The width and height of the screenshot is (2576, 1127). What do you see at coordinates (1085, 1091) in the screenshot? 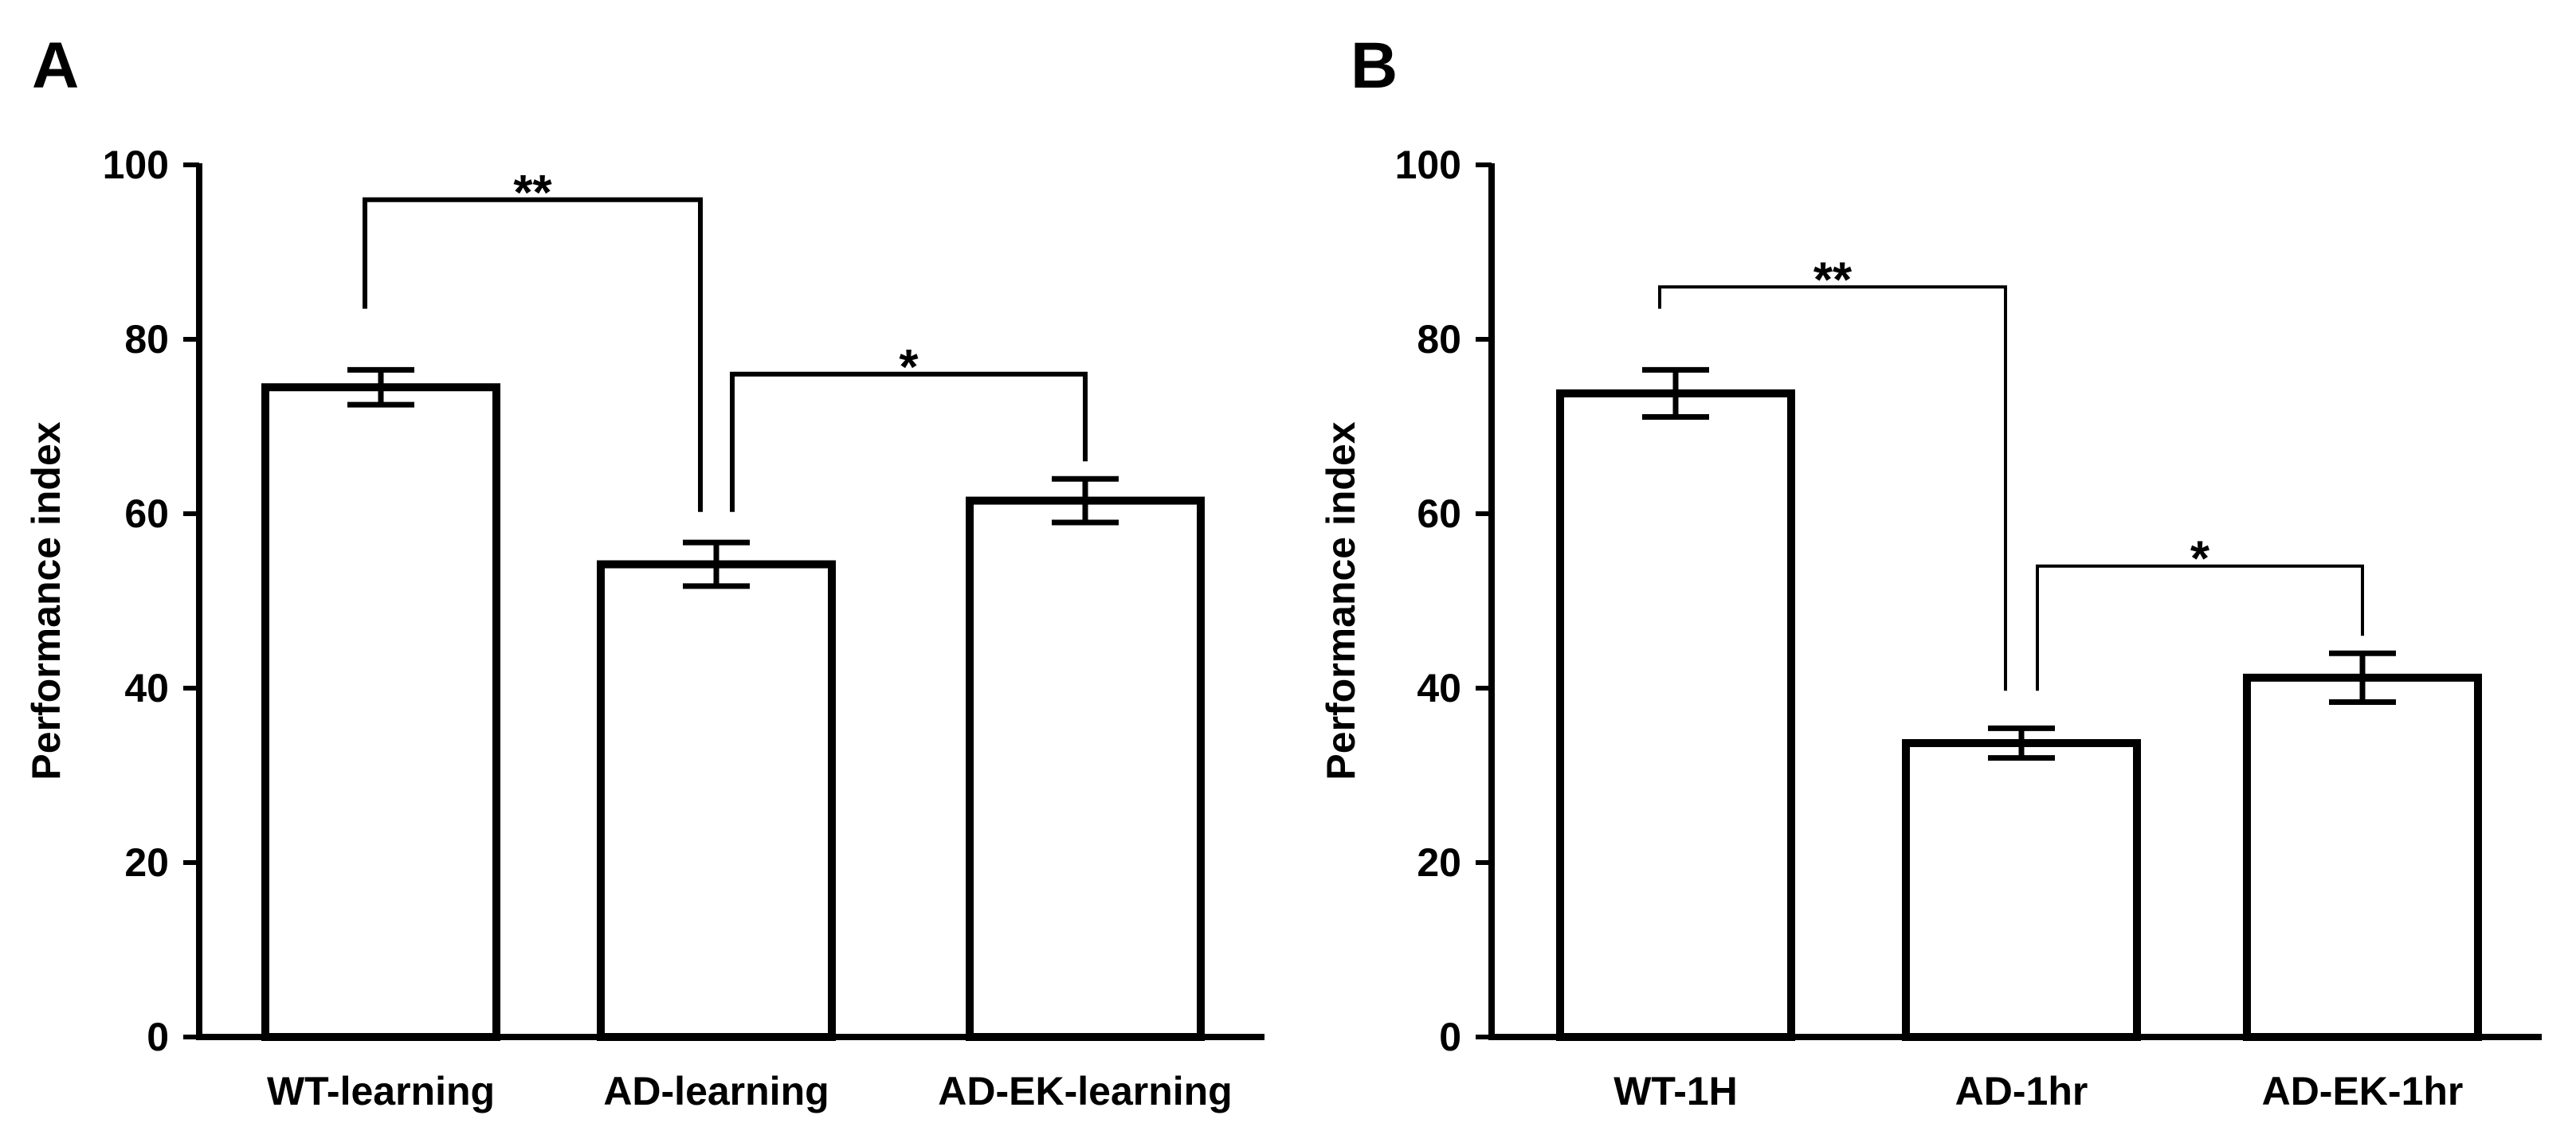
I see `x-tick-label: AD-EK-learning` at bounding box center [1085, 1091].